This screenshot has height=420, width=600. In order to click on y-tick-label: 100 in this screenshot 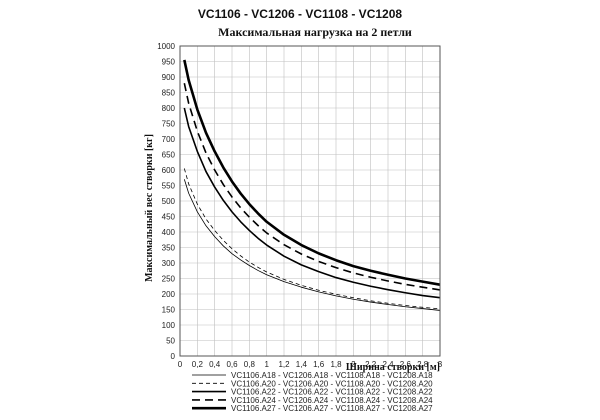, I will do `click(169, 325)`.